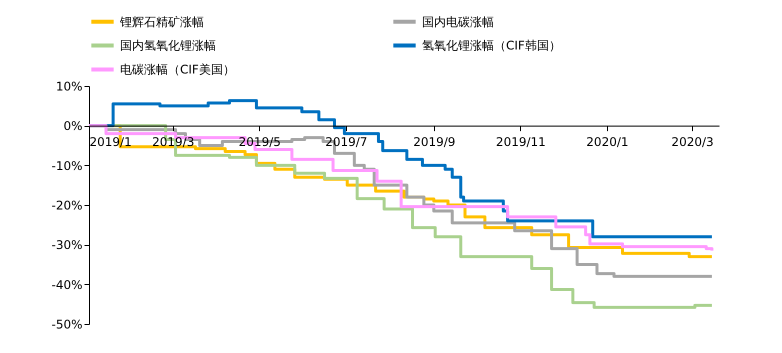  I want to click on x-tick-label: 2020/3, so click(692, 142).